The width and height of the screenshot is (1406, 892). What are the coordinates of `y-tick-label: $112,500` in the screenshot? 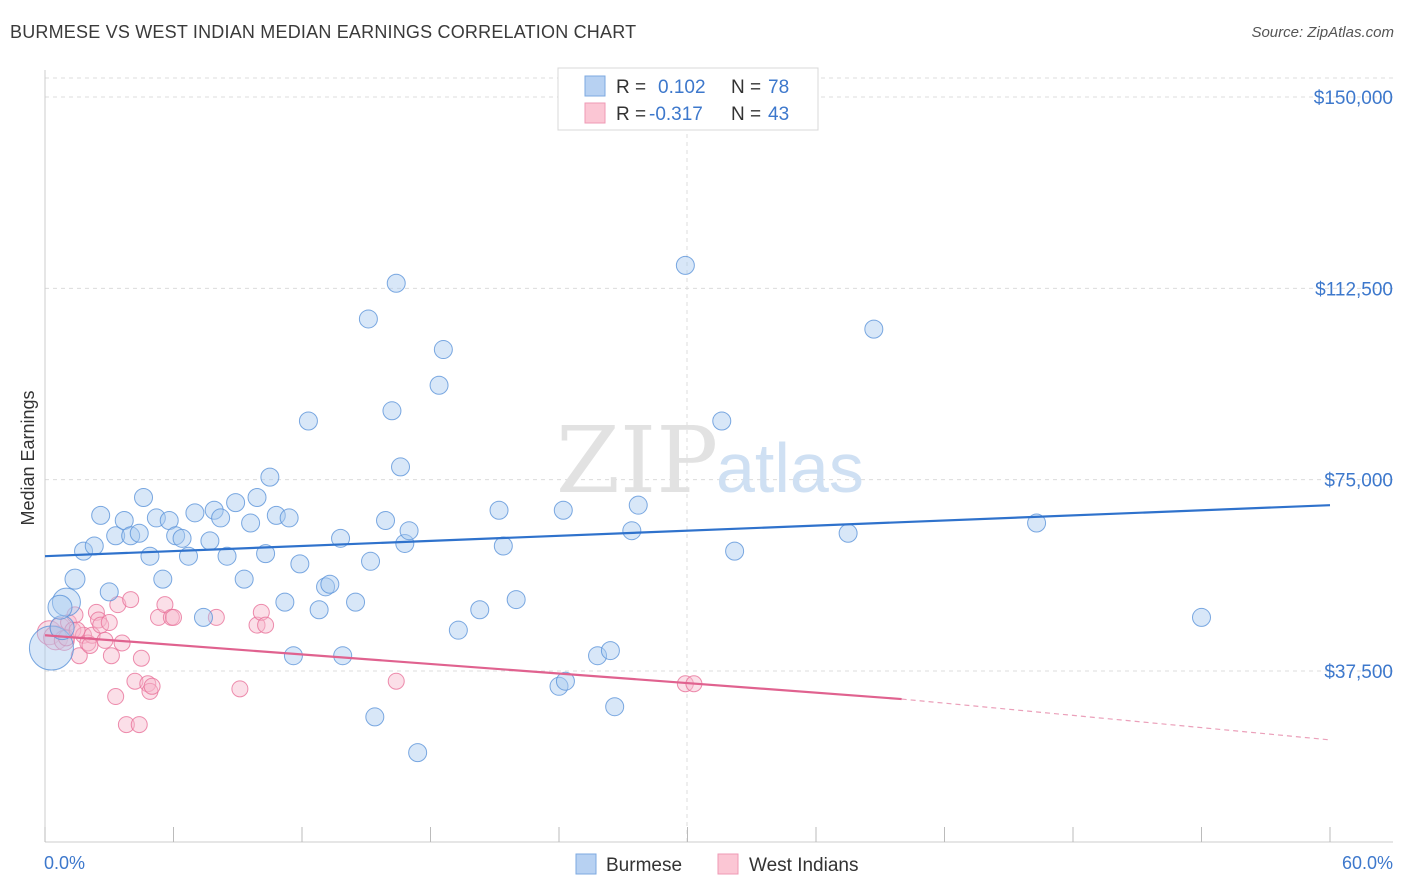 It's located at (1354, 289).